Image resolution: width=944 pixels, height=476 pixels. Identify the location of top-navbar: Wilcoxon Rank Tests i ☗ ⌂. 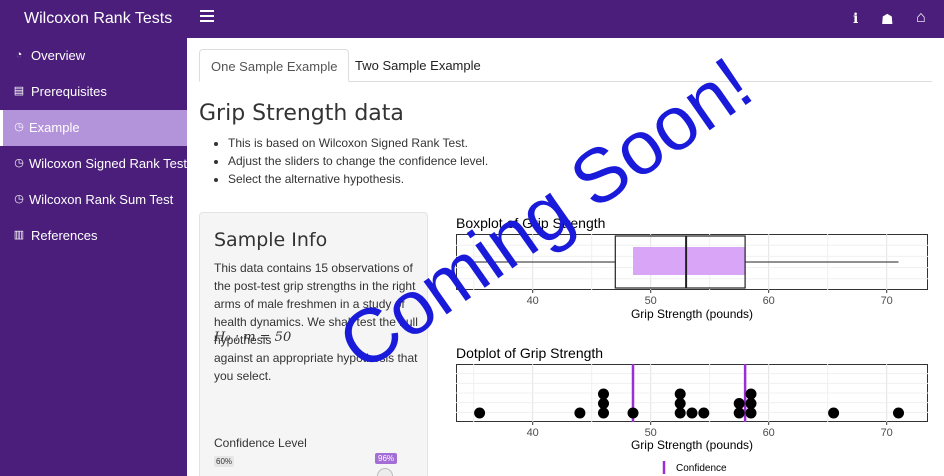
(472, 19).